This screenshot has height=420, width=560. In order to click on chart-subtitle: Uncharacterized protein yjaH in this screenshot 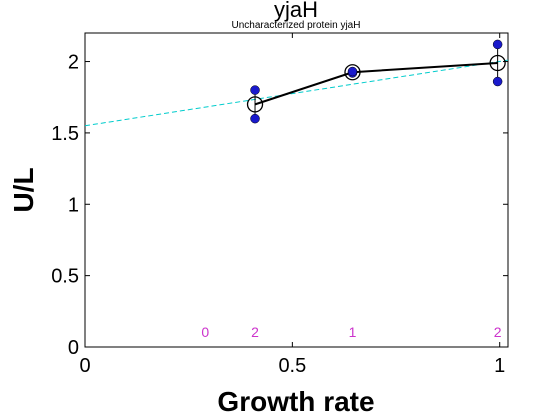, I will do `click(296, 25)`.